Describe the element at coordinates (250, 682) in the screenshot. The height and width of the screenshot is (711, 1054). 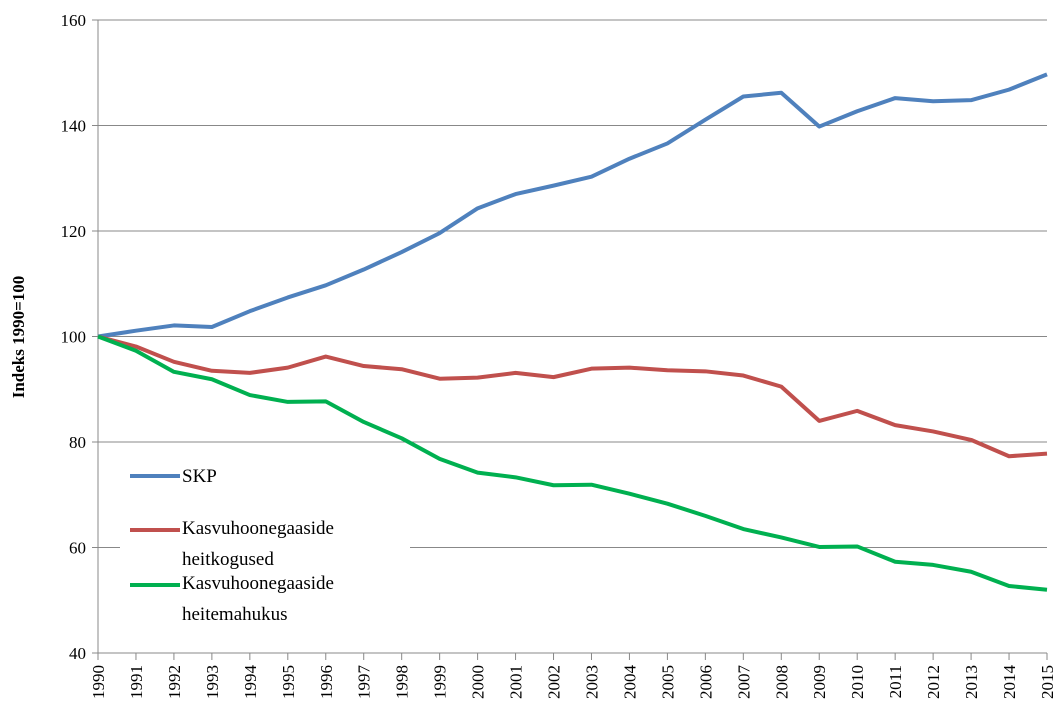
I see `x-tick-label: 1994` at that location.